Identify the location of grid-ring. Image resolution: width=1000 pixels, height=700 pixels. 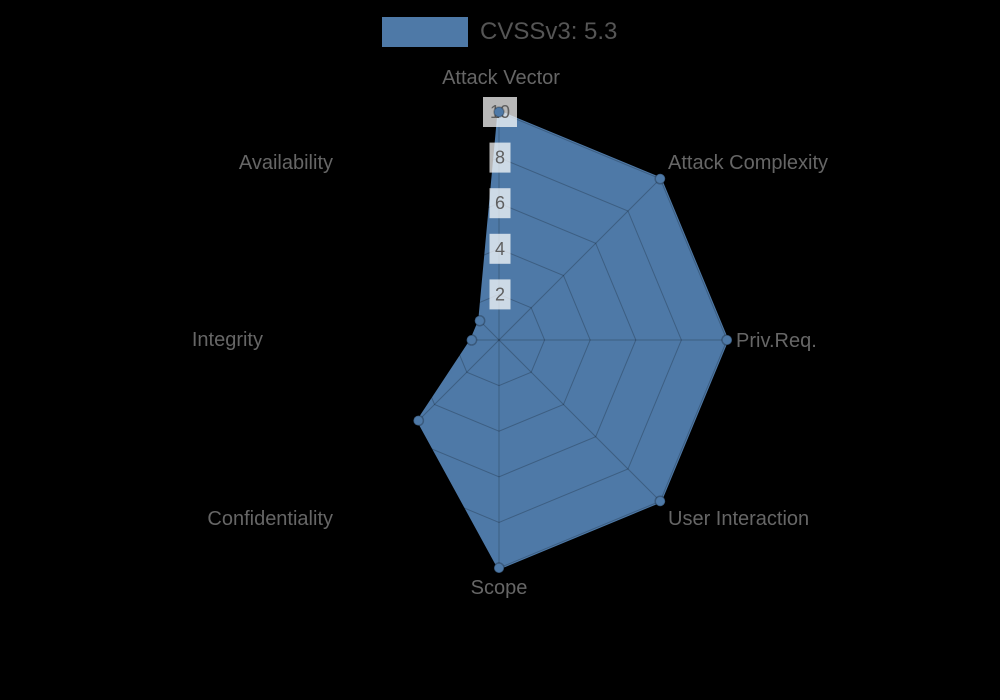
(499, 340).